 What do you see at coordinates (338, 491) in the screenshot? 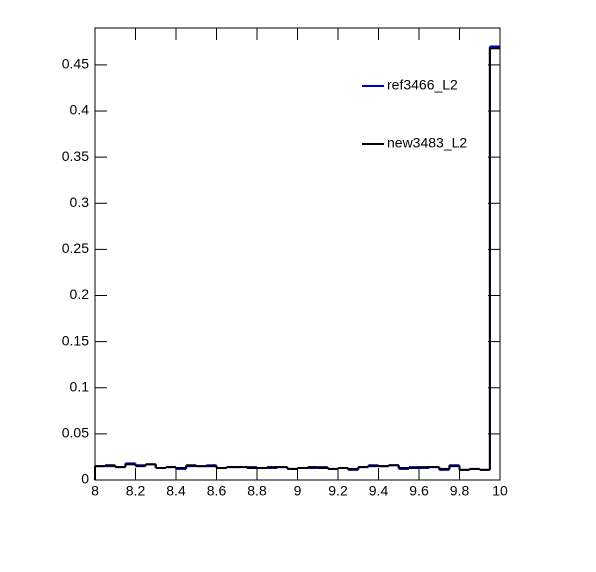
I see `x-tick-label: 9.2` at bounding box center [338, 491].